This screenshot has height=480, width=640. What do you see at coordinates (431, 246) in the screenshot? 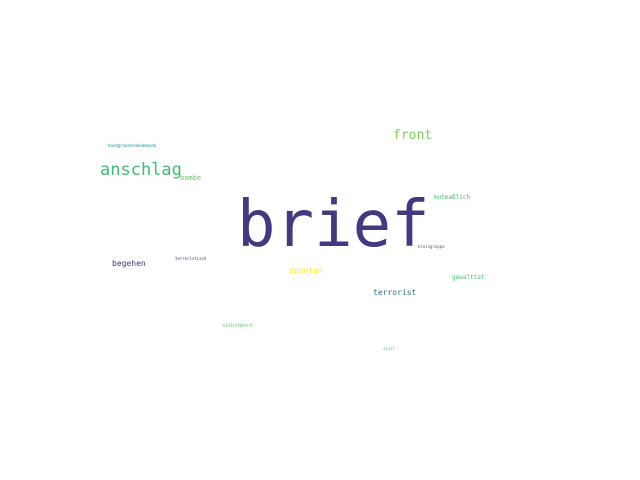
I see `word-kleingruppe: kleingruppe` at bounding box center [431, 246].